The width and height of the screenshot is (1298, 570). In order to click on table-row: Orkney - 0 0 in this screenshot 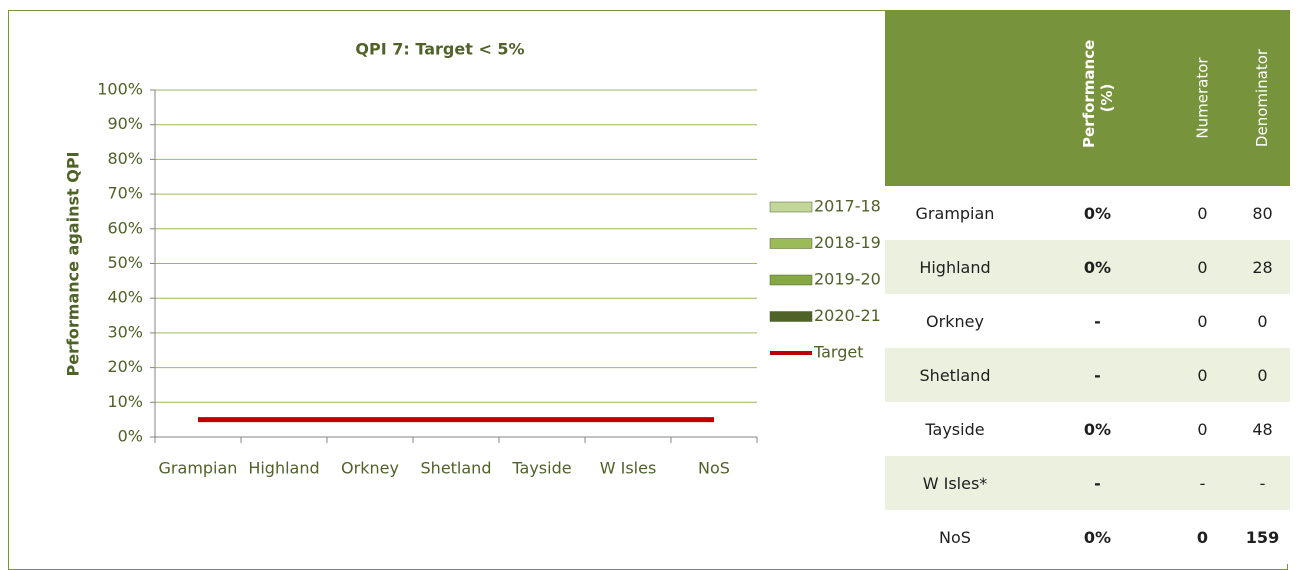, I will do `click(1087, 321)`.